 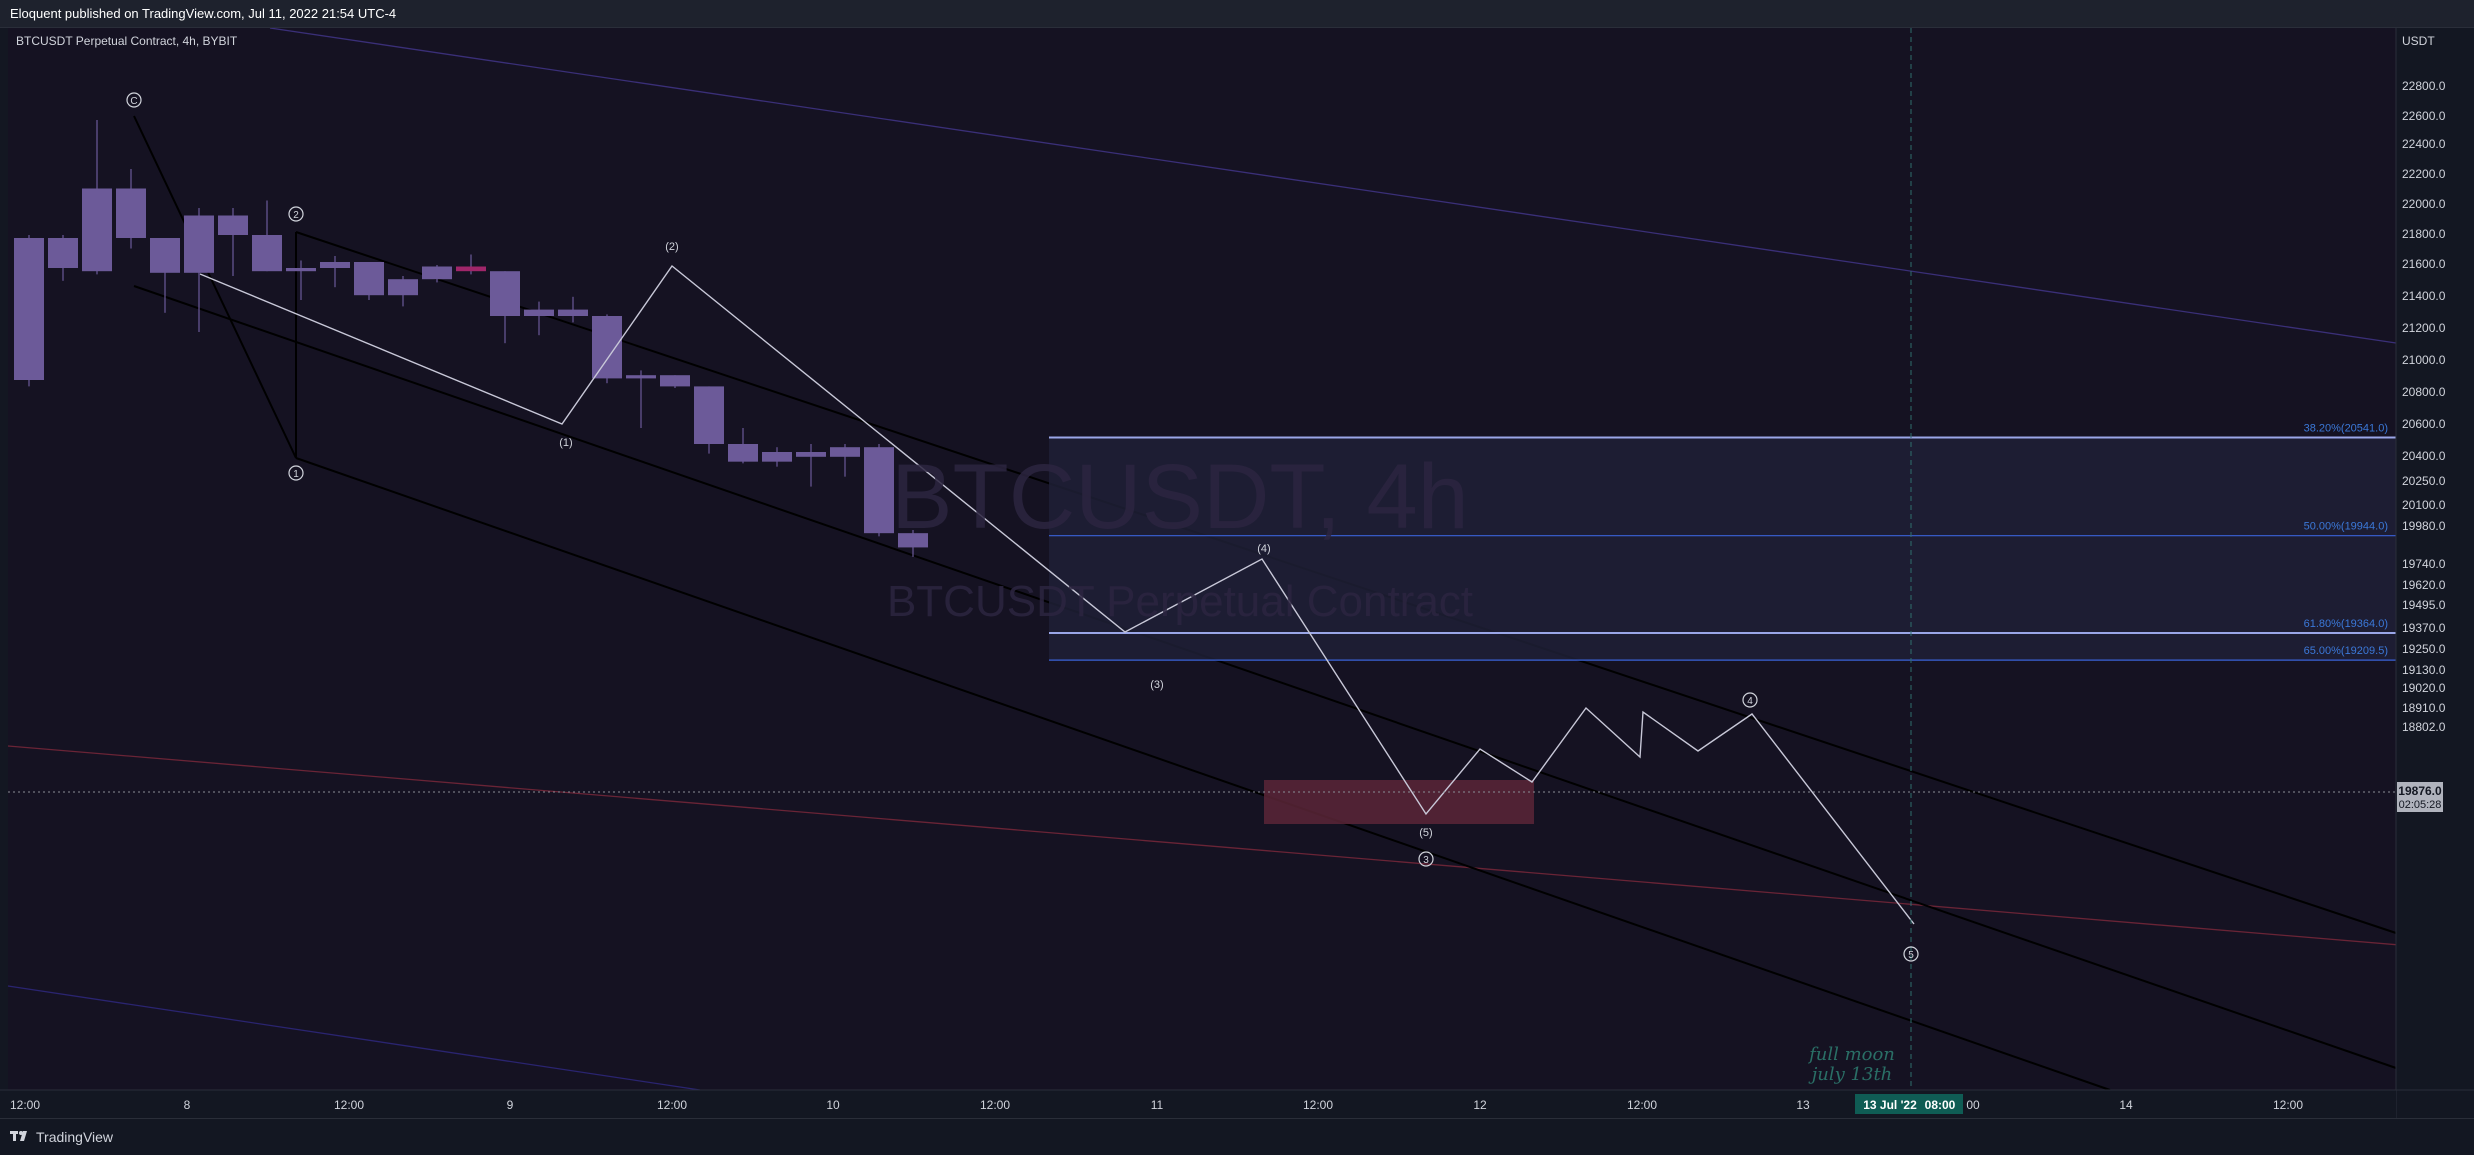 I want to click on last-price-badge: 19876.0 02:05:28, so click(x=2420, y=797).